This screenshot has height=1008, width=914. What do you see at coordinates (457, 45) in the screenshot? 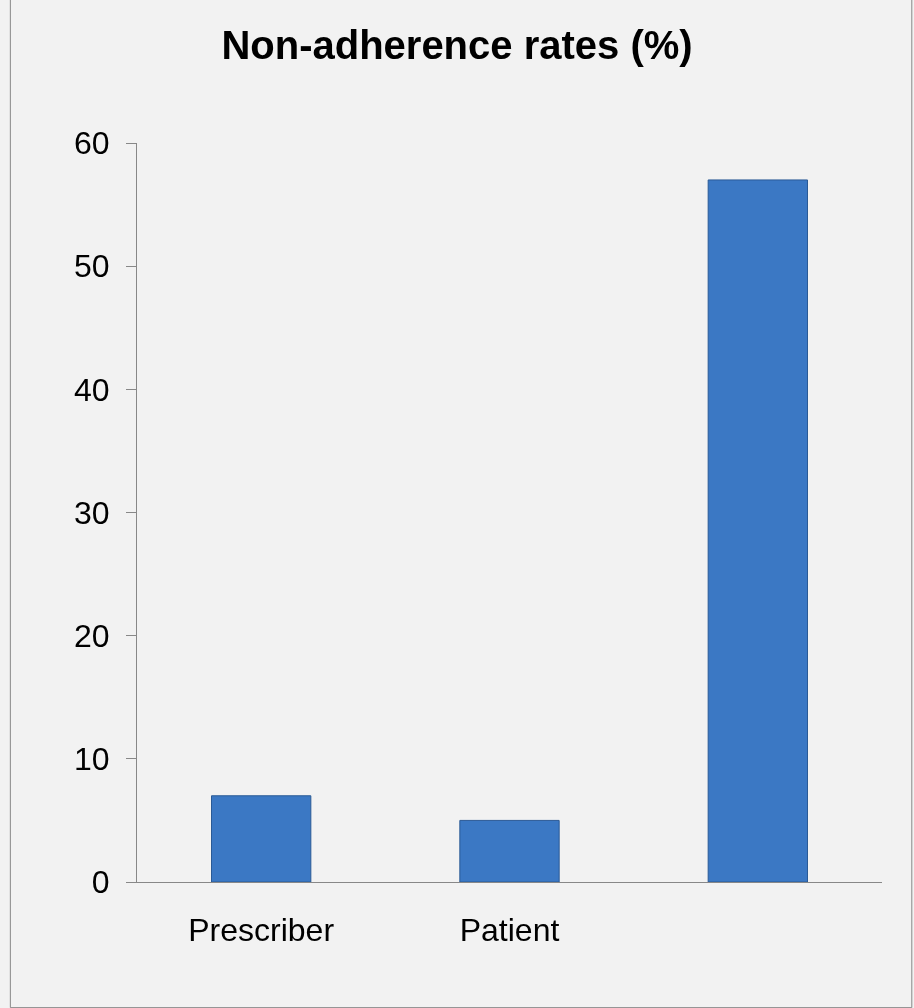
I see `chart-title: Non-adherence rates (%)` at bounding box center [457, 45].